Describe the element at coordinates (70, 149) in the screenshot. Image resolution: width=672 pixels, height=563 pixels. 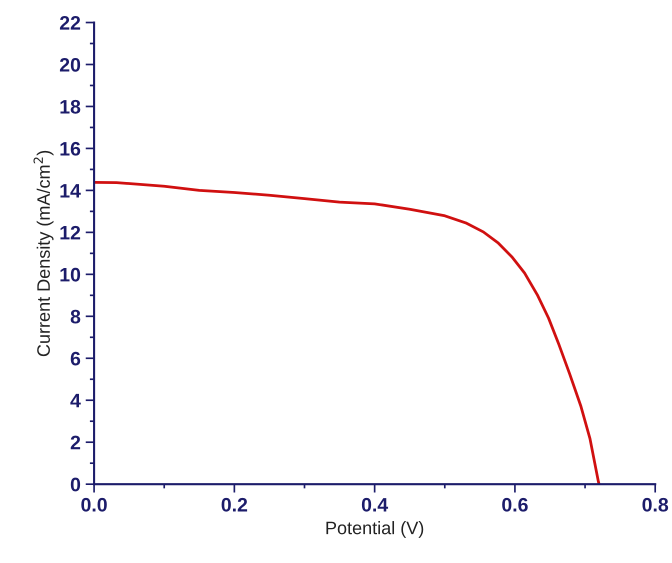
I see `y-tick-label: 16` at that location.